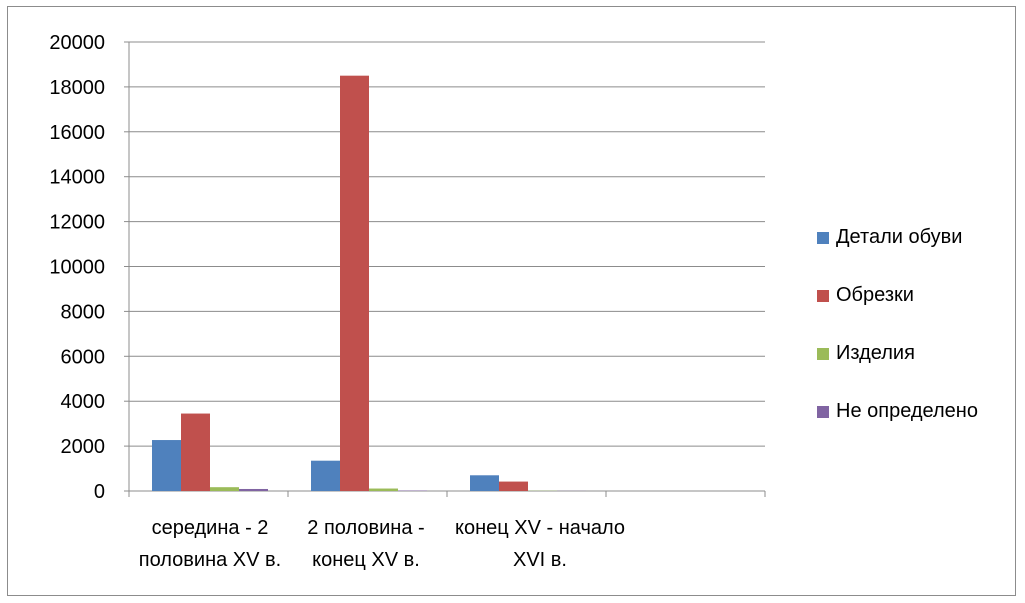 This screenshot has height=603, width=1025. What do you see at coordinates (210, 528) in the screenshot?
I see `x-tick-label-1-line1: середина - 2` at bounding box center [210, 528].